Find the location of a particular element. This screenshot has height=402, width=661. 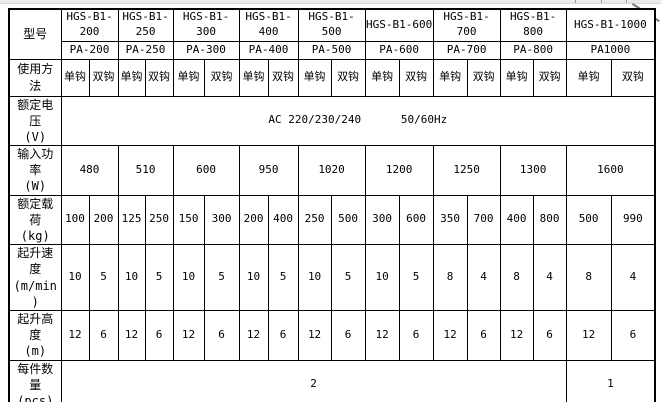

row-label-height: 起升高度 (m) is located at coordinates (35, 335).